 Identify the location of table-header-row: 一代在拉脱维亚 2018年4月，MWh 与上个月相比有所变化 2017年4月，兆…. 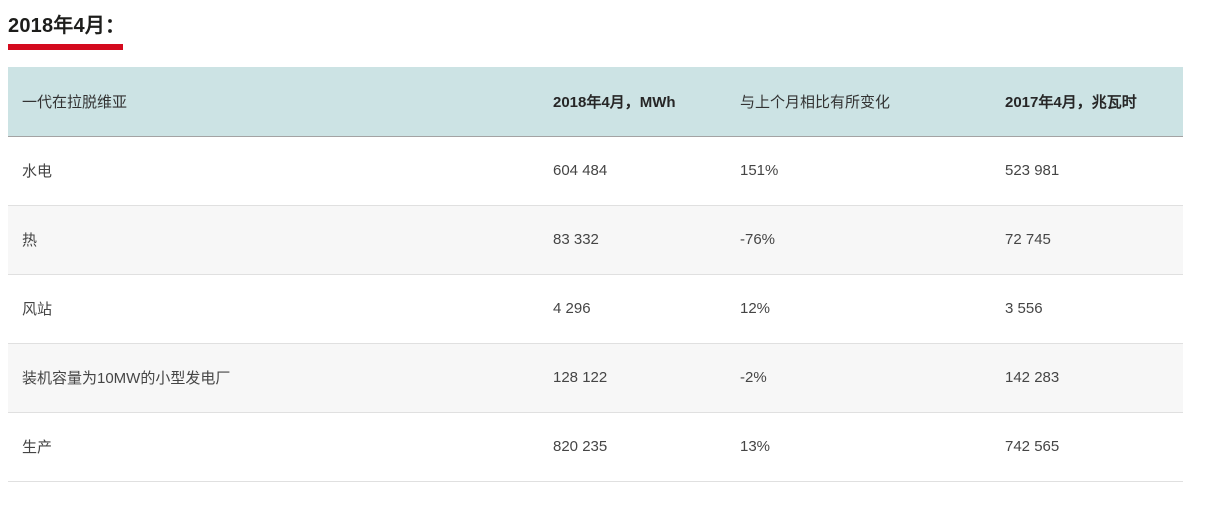
(595, 102).